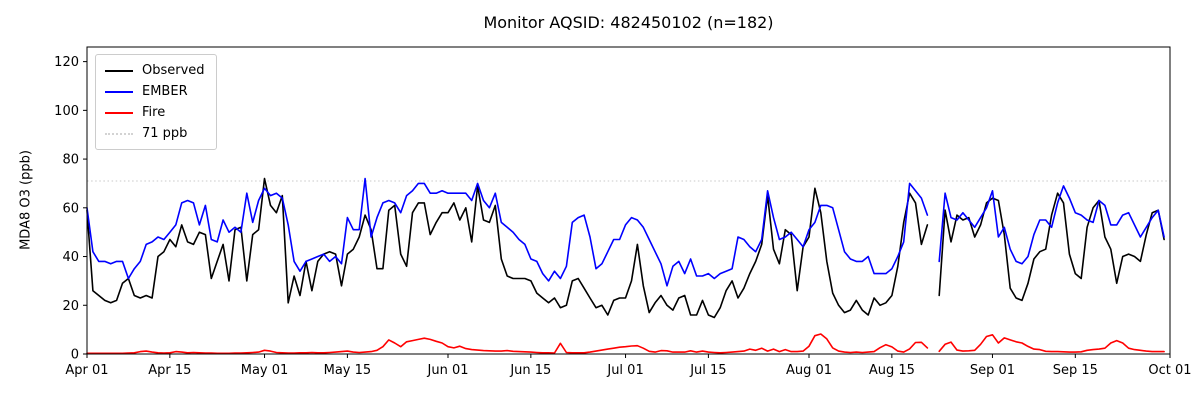  What do you see at coordinates (119, 112) in the screenshot?
I see `fire-line-swatch` at bounding box center [119, 112].